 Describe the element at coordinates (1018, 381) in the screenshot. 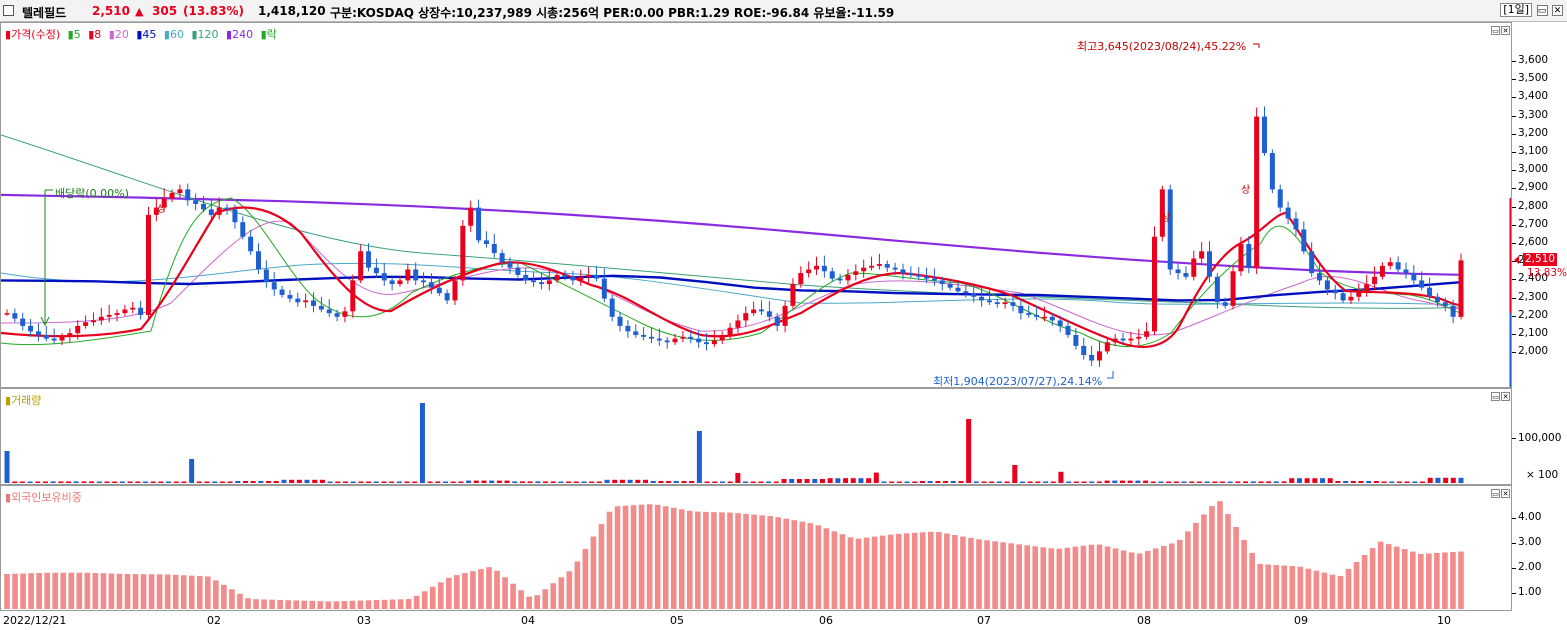

I see `low-price-note: 최저1,904(2023/07/27),24.14%` at that location.